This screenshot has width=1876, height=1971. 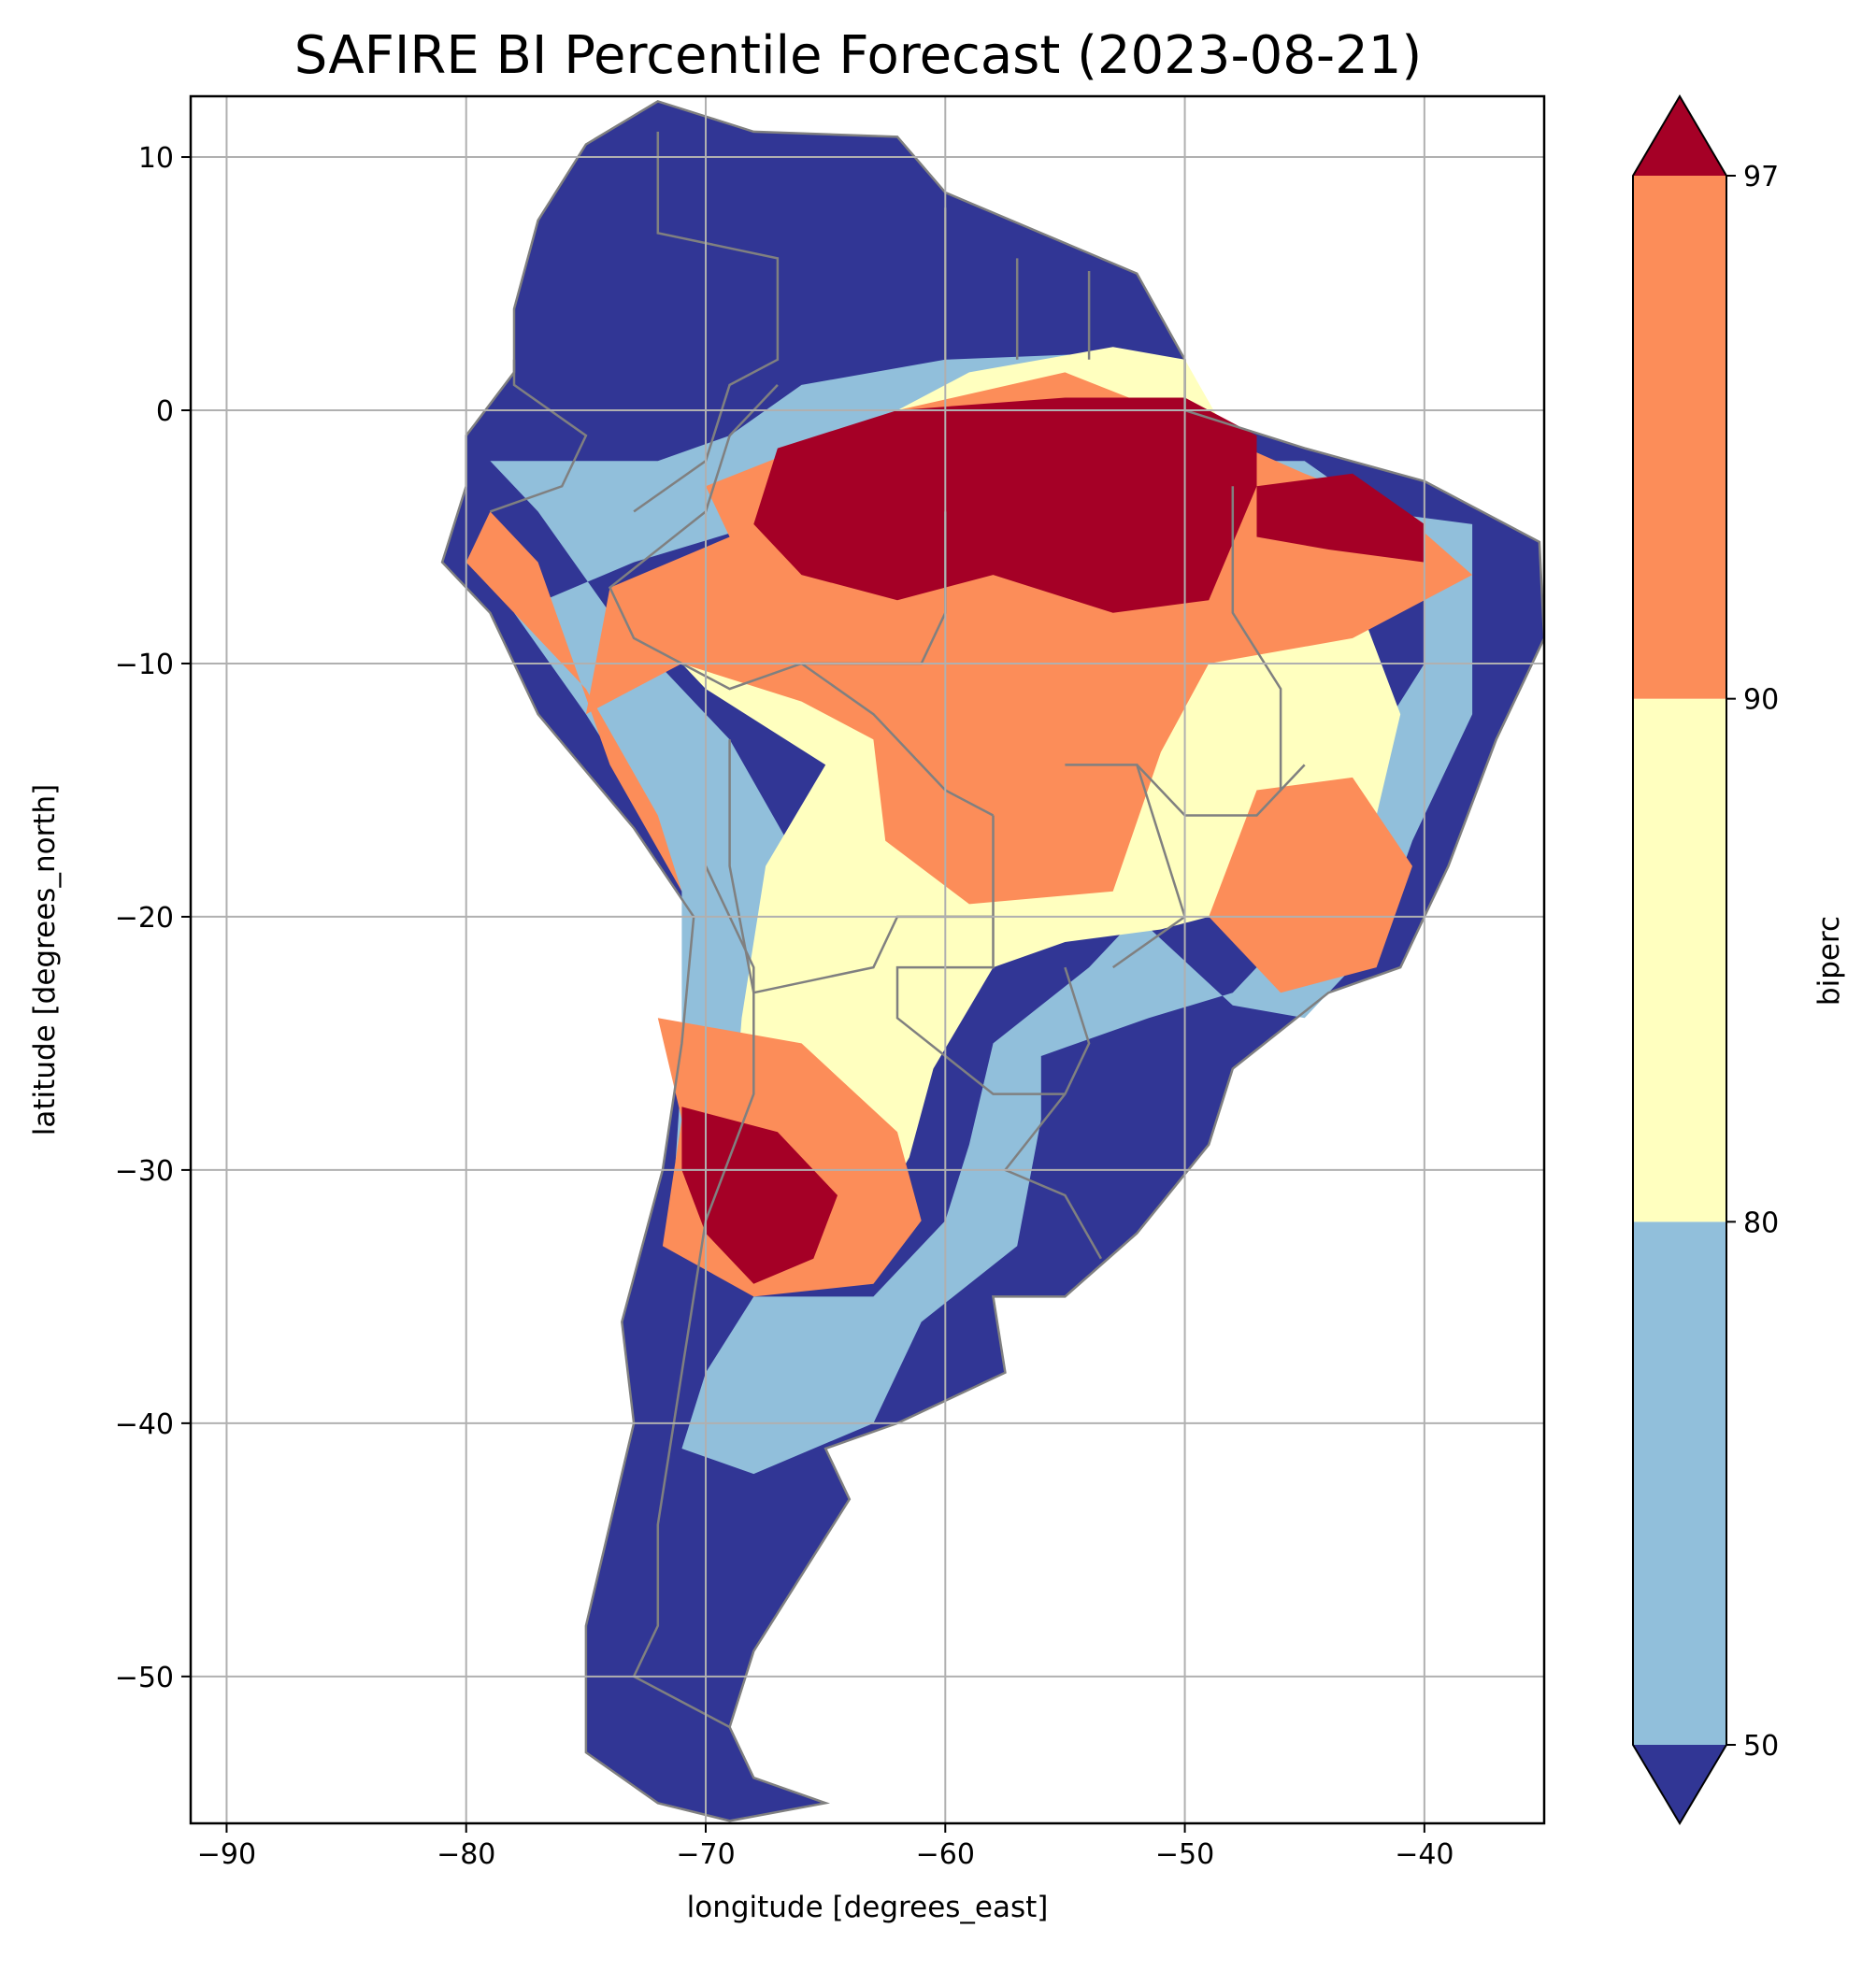 I want to click on y-tick-label: −30, so click(x=144, y=1171).